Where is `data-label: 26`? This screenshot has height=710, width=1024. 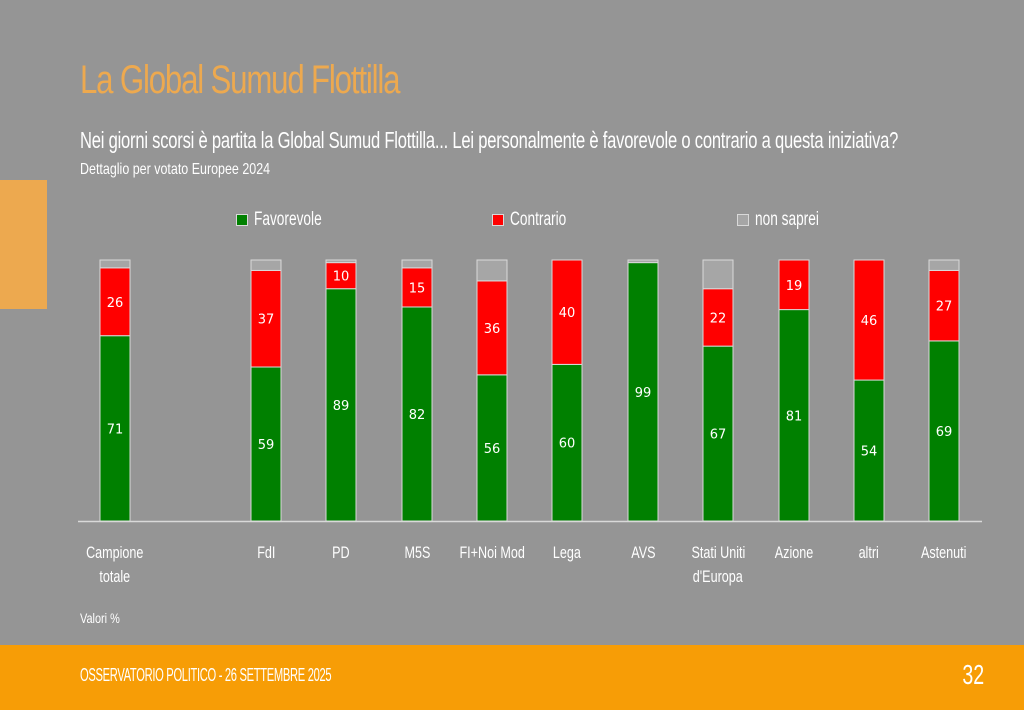
data-label: 26 is located at coordinates (115, 303).